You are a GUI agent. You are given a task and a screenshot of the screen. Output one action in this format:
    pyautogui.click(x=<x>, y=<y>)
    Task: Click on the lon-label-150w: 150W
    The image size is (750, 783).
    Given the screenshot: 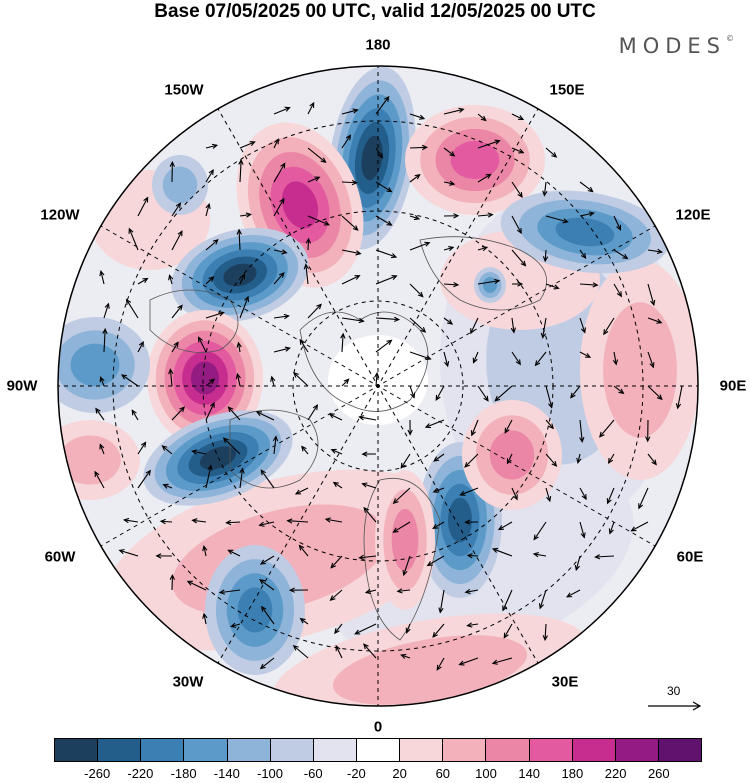 What is the action you would take?
    pyautogui.click(x=184, y=90)
    